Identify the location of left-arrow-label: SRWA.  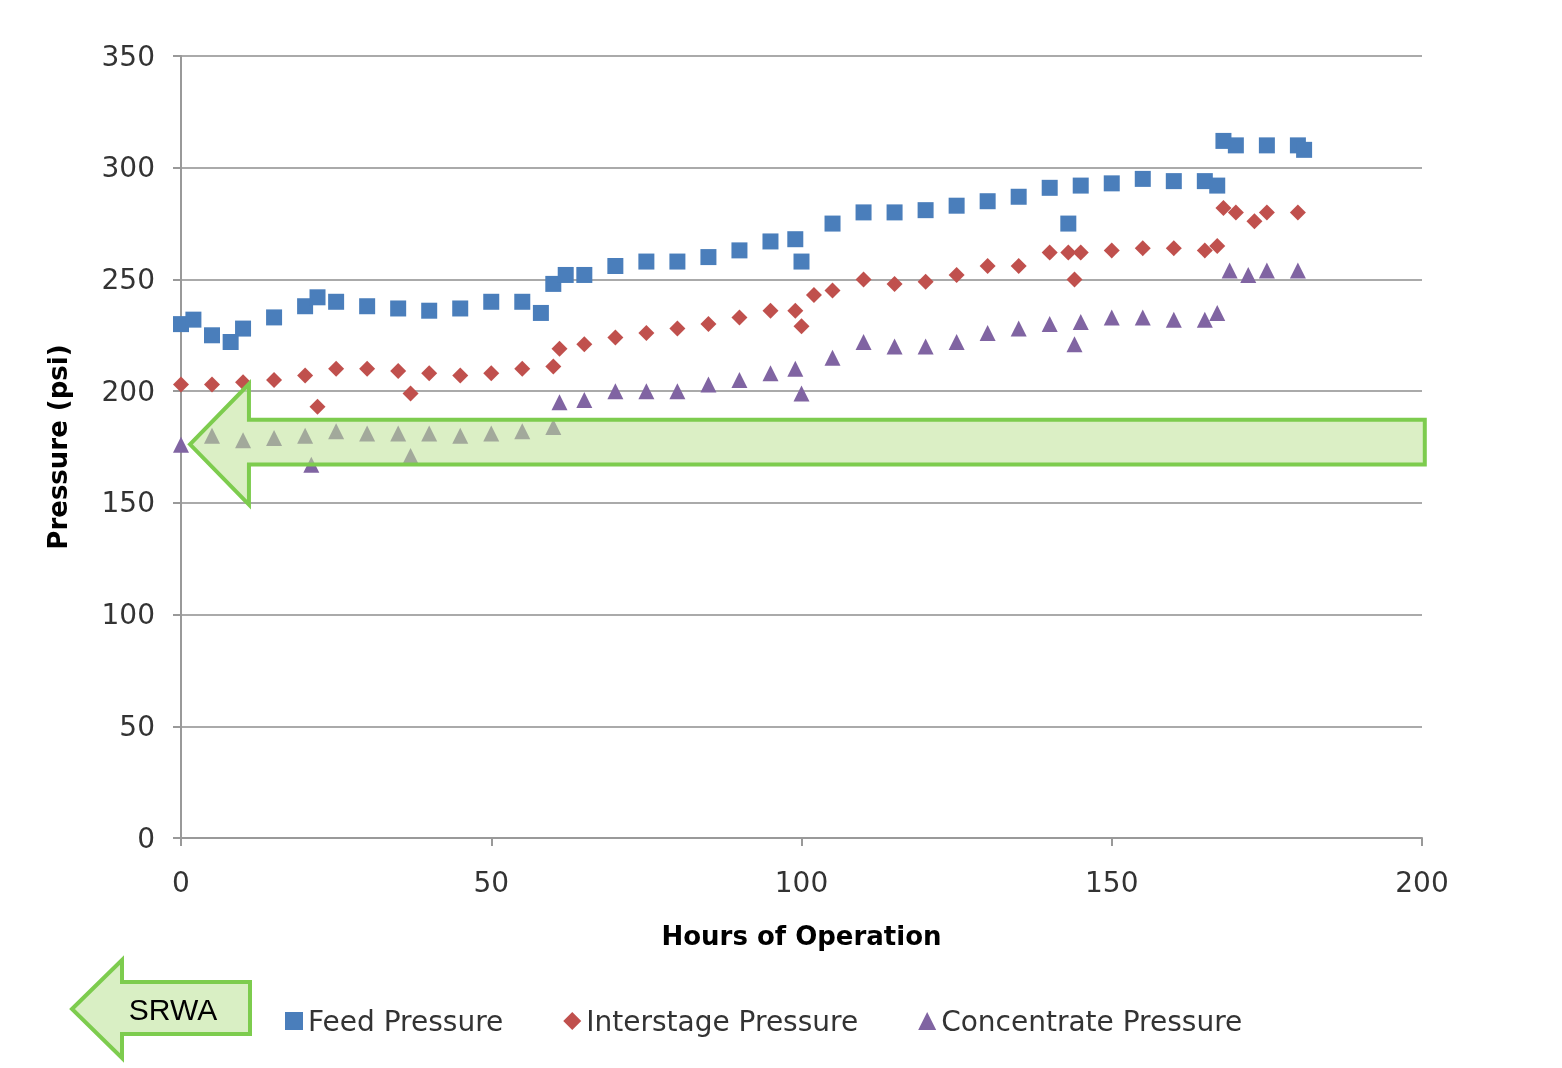
(160, 1009).